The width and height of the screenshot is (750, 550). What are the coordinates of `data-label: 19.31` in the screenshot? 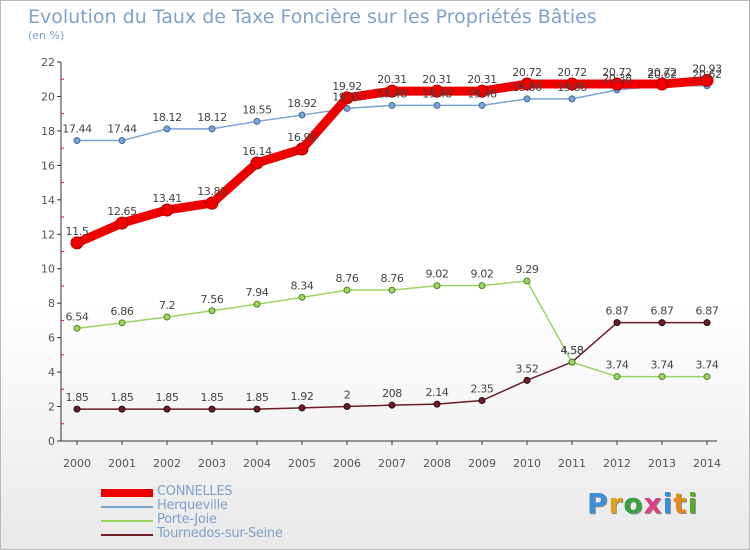 It's located at (347, 96).